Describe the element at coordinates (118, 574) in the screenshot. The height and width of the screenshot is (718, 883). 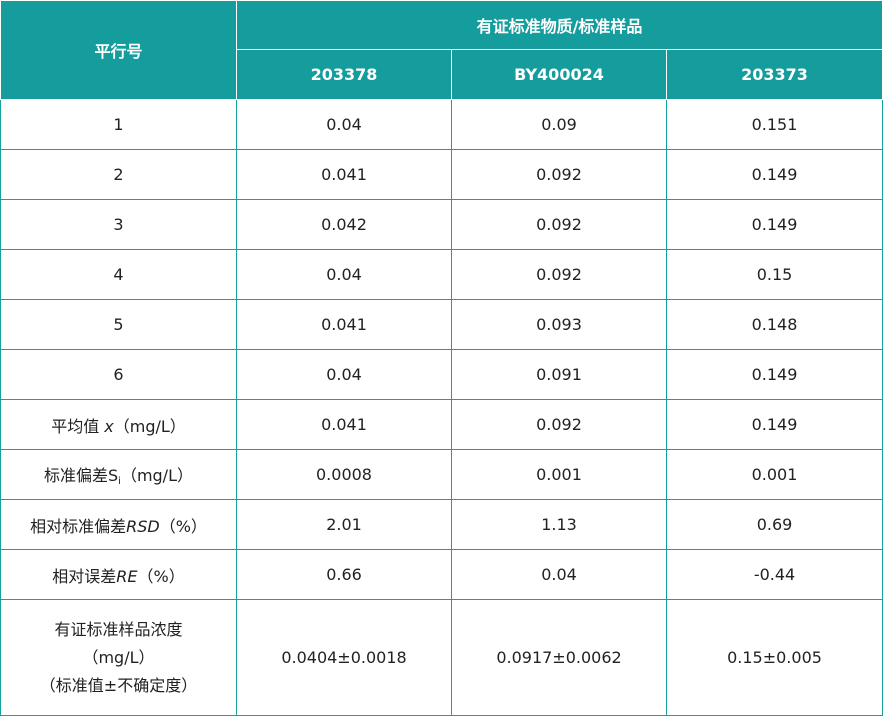
I see `re-label: 相对误差RE（%）` at that location.